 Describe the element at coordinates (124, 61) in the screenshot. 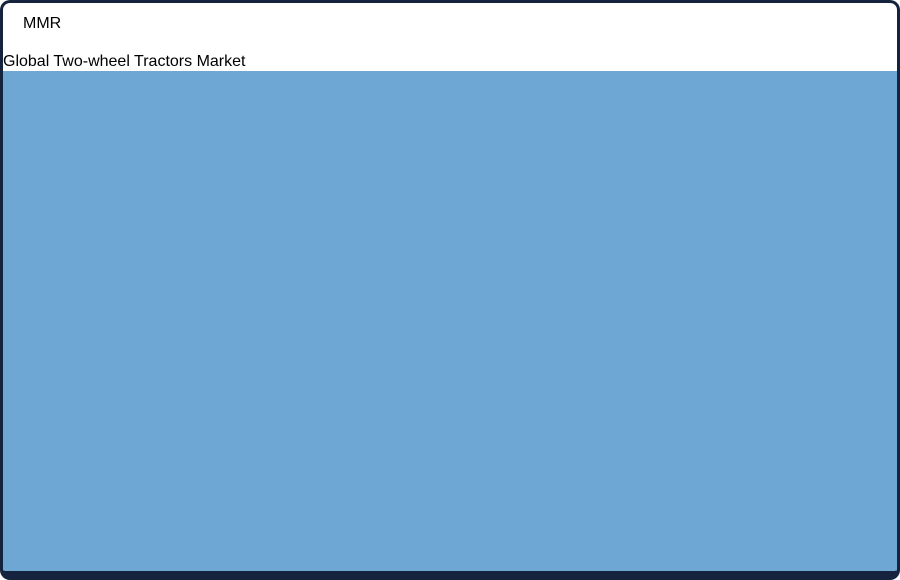

I see `page-title: Global Two-wheel Tractors Market` at that location.